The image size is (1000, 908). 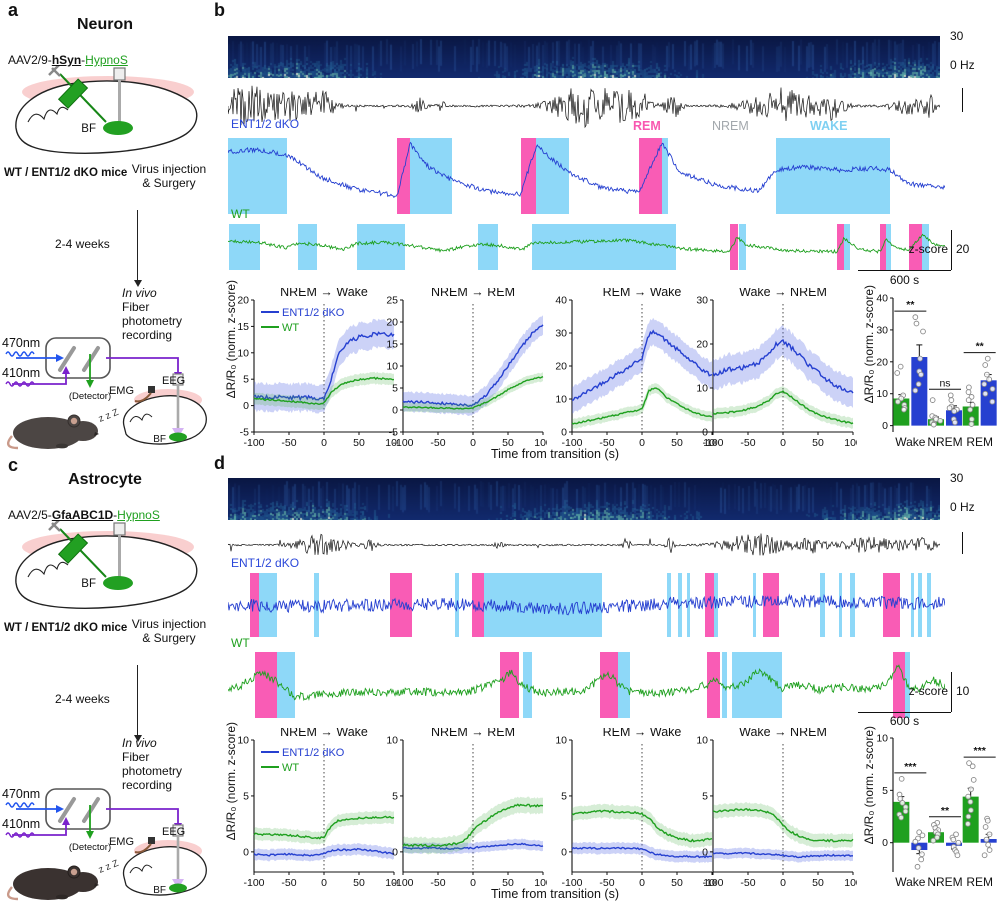 What do you see at coordinates (882, 299) in the screenshot?
I see `svg-text: 40` at bounding box center [882, 299].